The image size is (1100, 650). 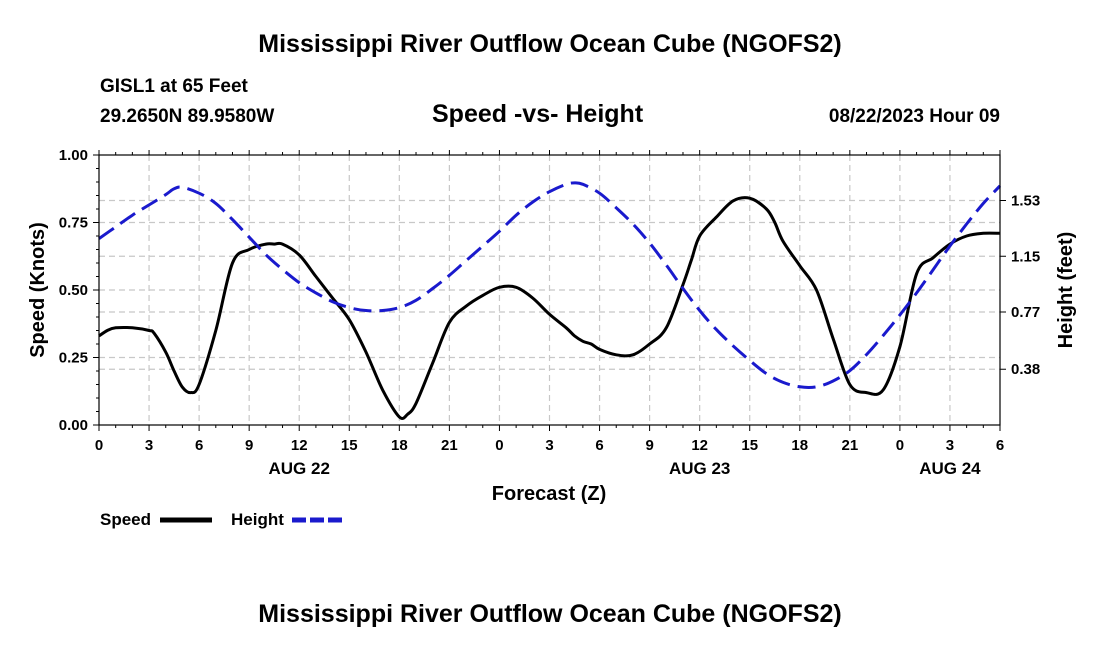 I want to click on y-tick-label: 0.25, so click(x=73, y=358).